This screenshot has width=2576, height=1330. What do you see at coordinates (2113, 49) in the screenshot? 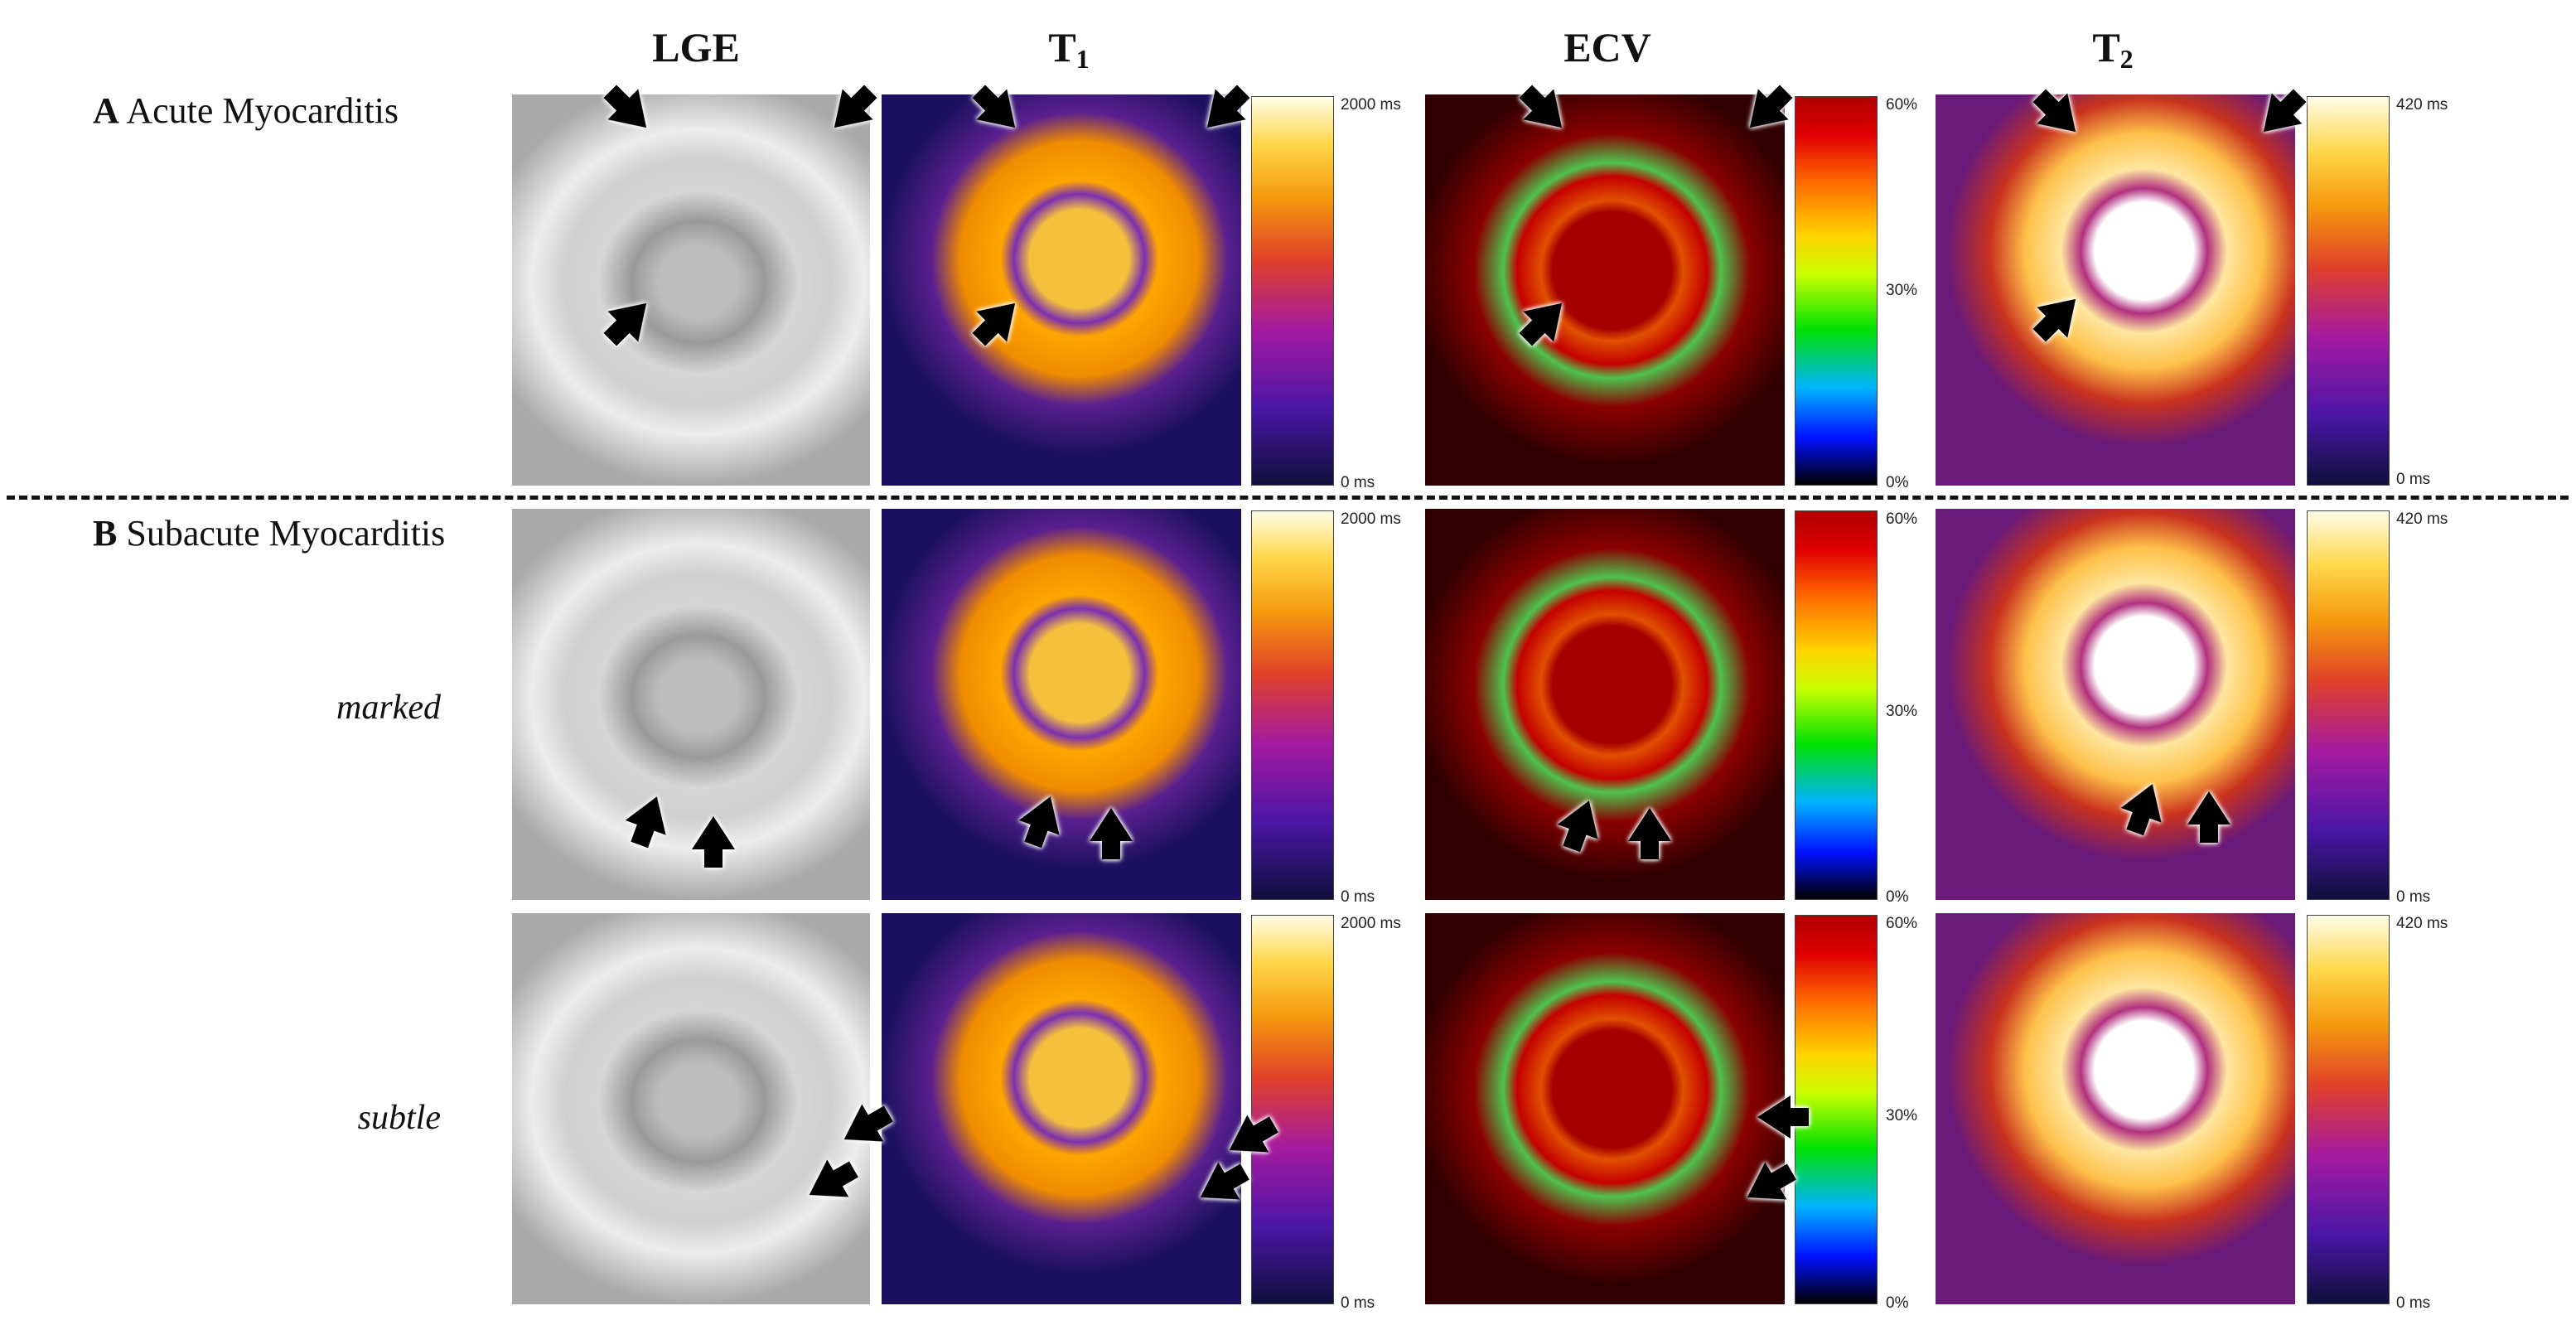
I see `column-header-t2: T2` at bounding box center [2113, 49].